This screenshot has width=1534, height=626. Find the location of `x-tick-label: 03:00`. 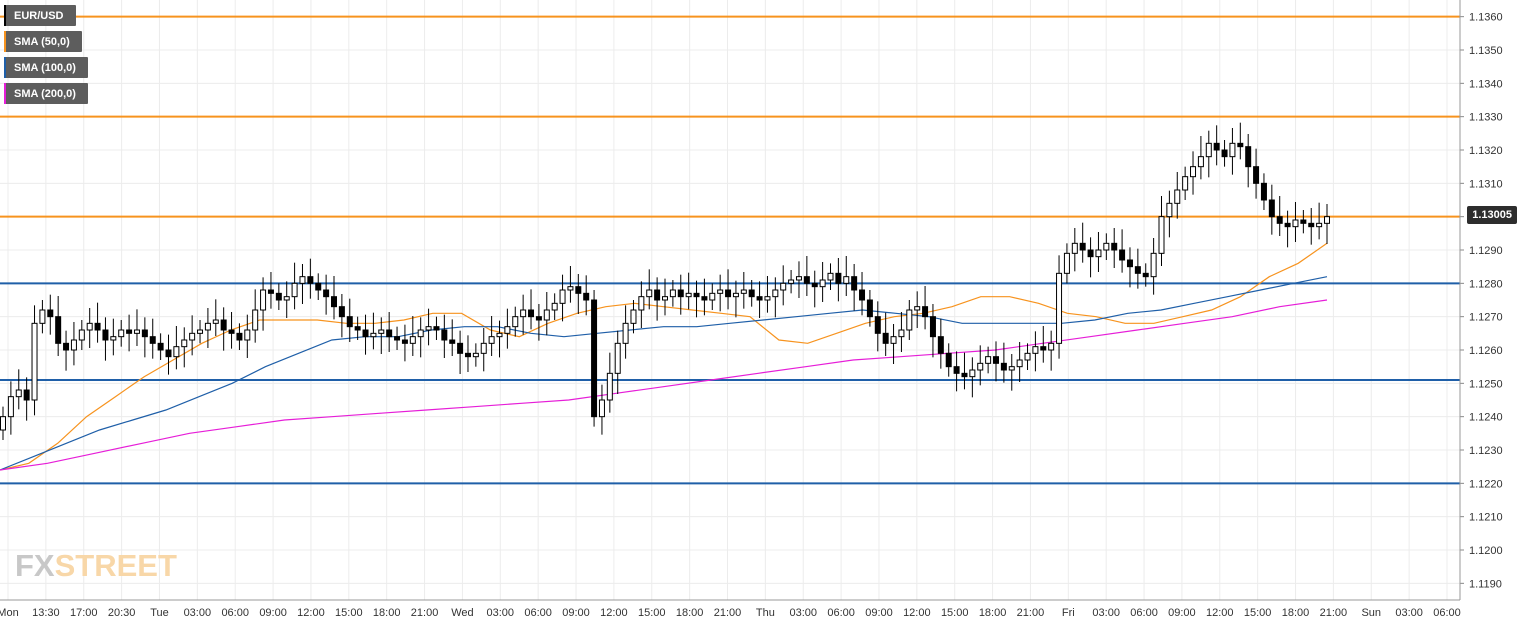

x-tick-label: 03:00 is located at coordinates (501, 613).